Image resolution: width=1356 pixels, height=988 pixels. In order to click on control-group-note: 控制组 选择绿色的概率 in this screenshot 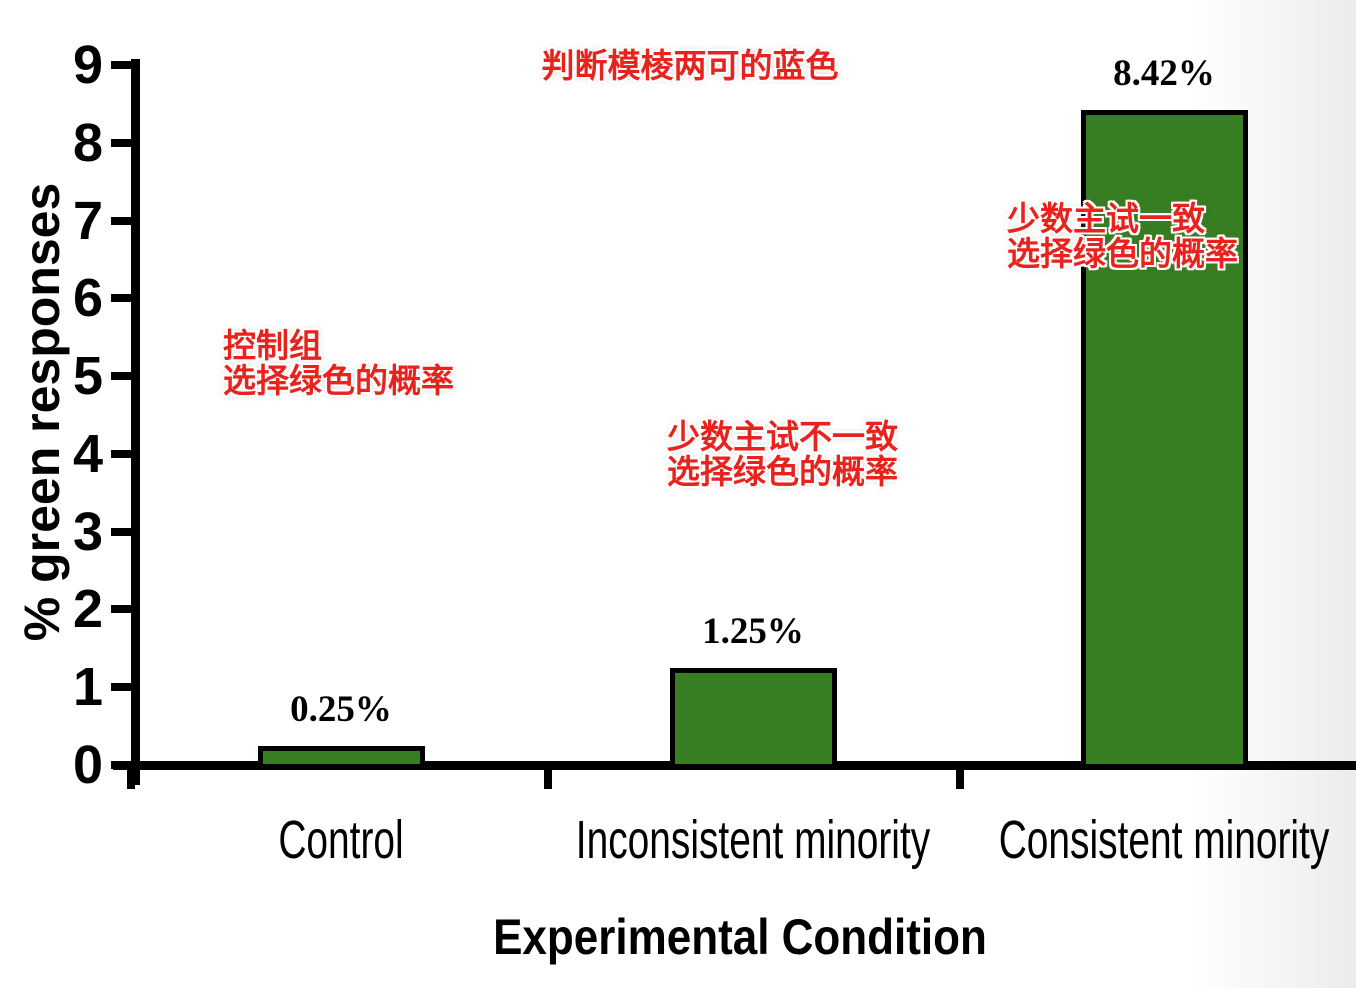, I will do `click(338, 363)`.